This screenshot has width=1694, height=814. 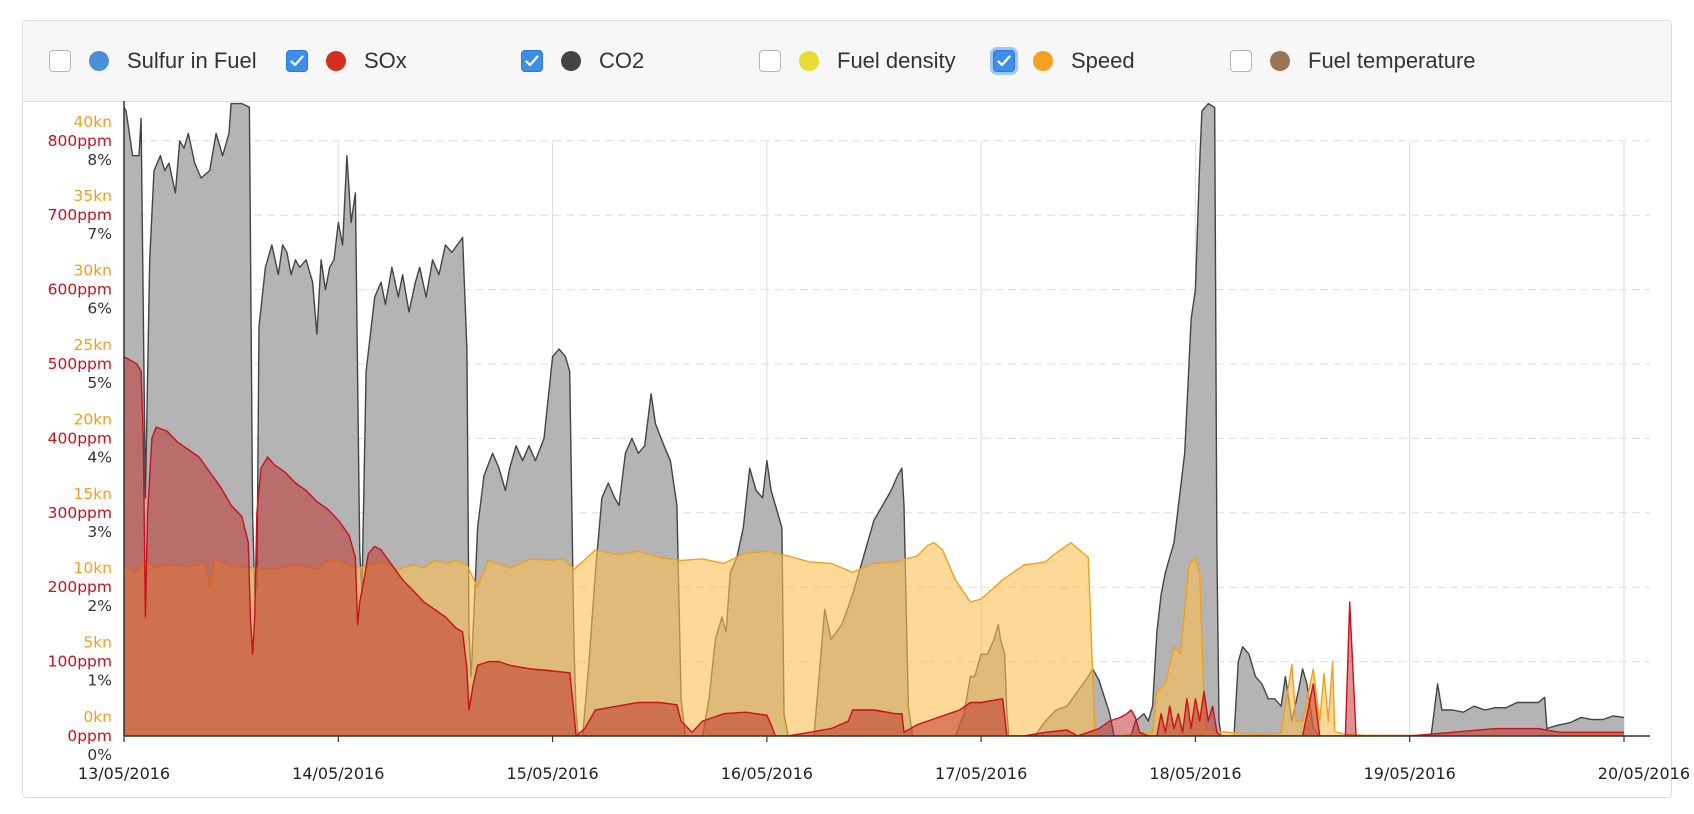 I want to click on legend-item-sox: SOx, so click(x=346, y=61).